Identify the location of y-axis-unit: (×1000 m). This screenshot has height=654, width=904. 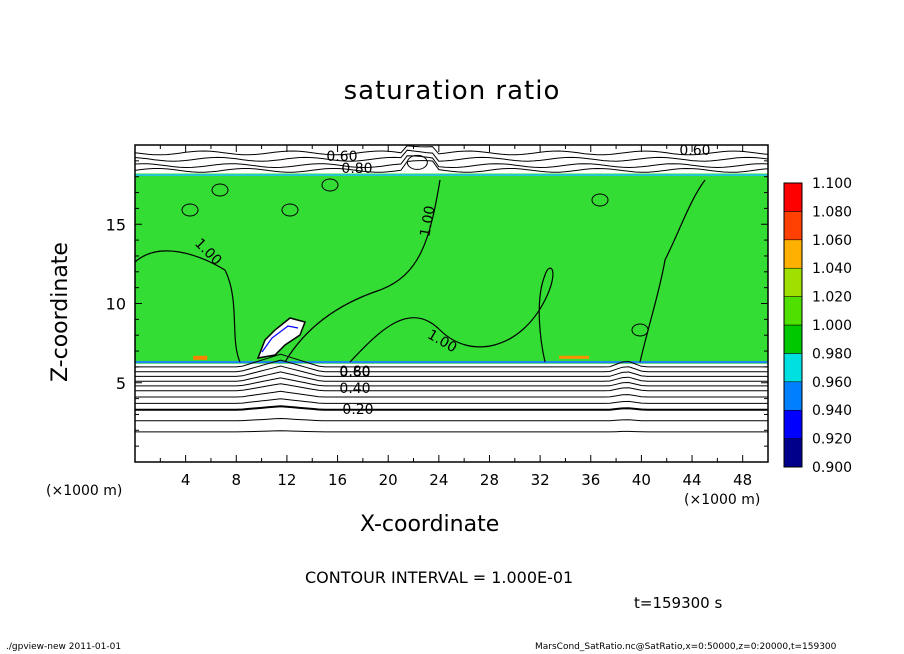
(84, 491).